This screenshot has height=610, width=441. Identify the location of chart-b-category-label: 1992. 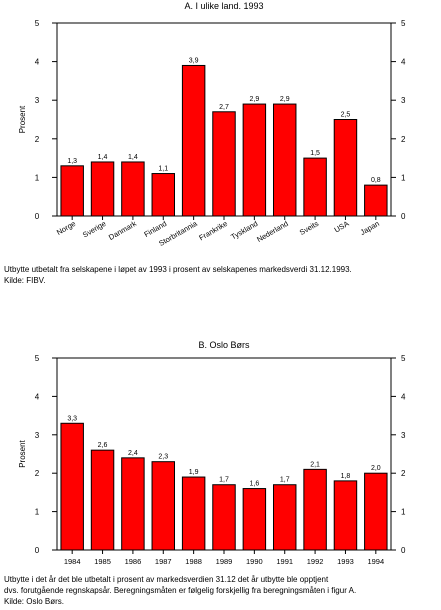
(315, 561).